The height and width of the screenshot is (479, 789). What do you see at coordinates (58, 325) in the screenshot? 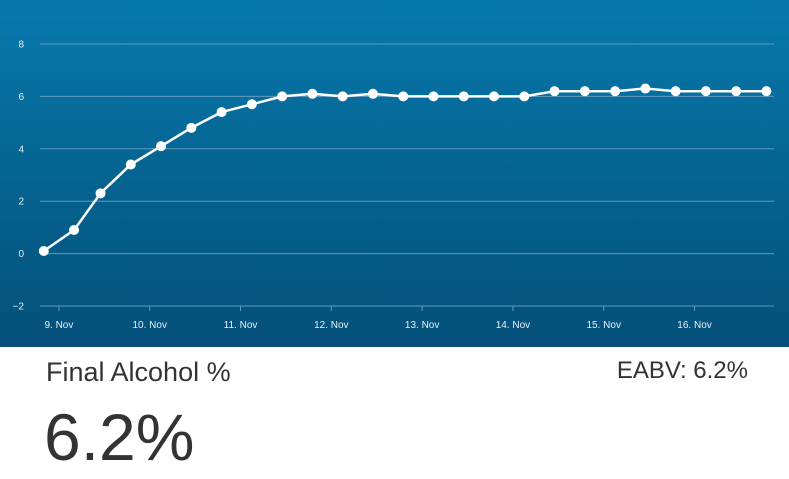
I see `x-tick-label: 9. Nov` at bounding box center [58, 325].